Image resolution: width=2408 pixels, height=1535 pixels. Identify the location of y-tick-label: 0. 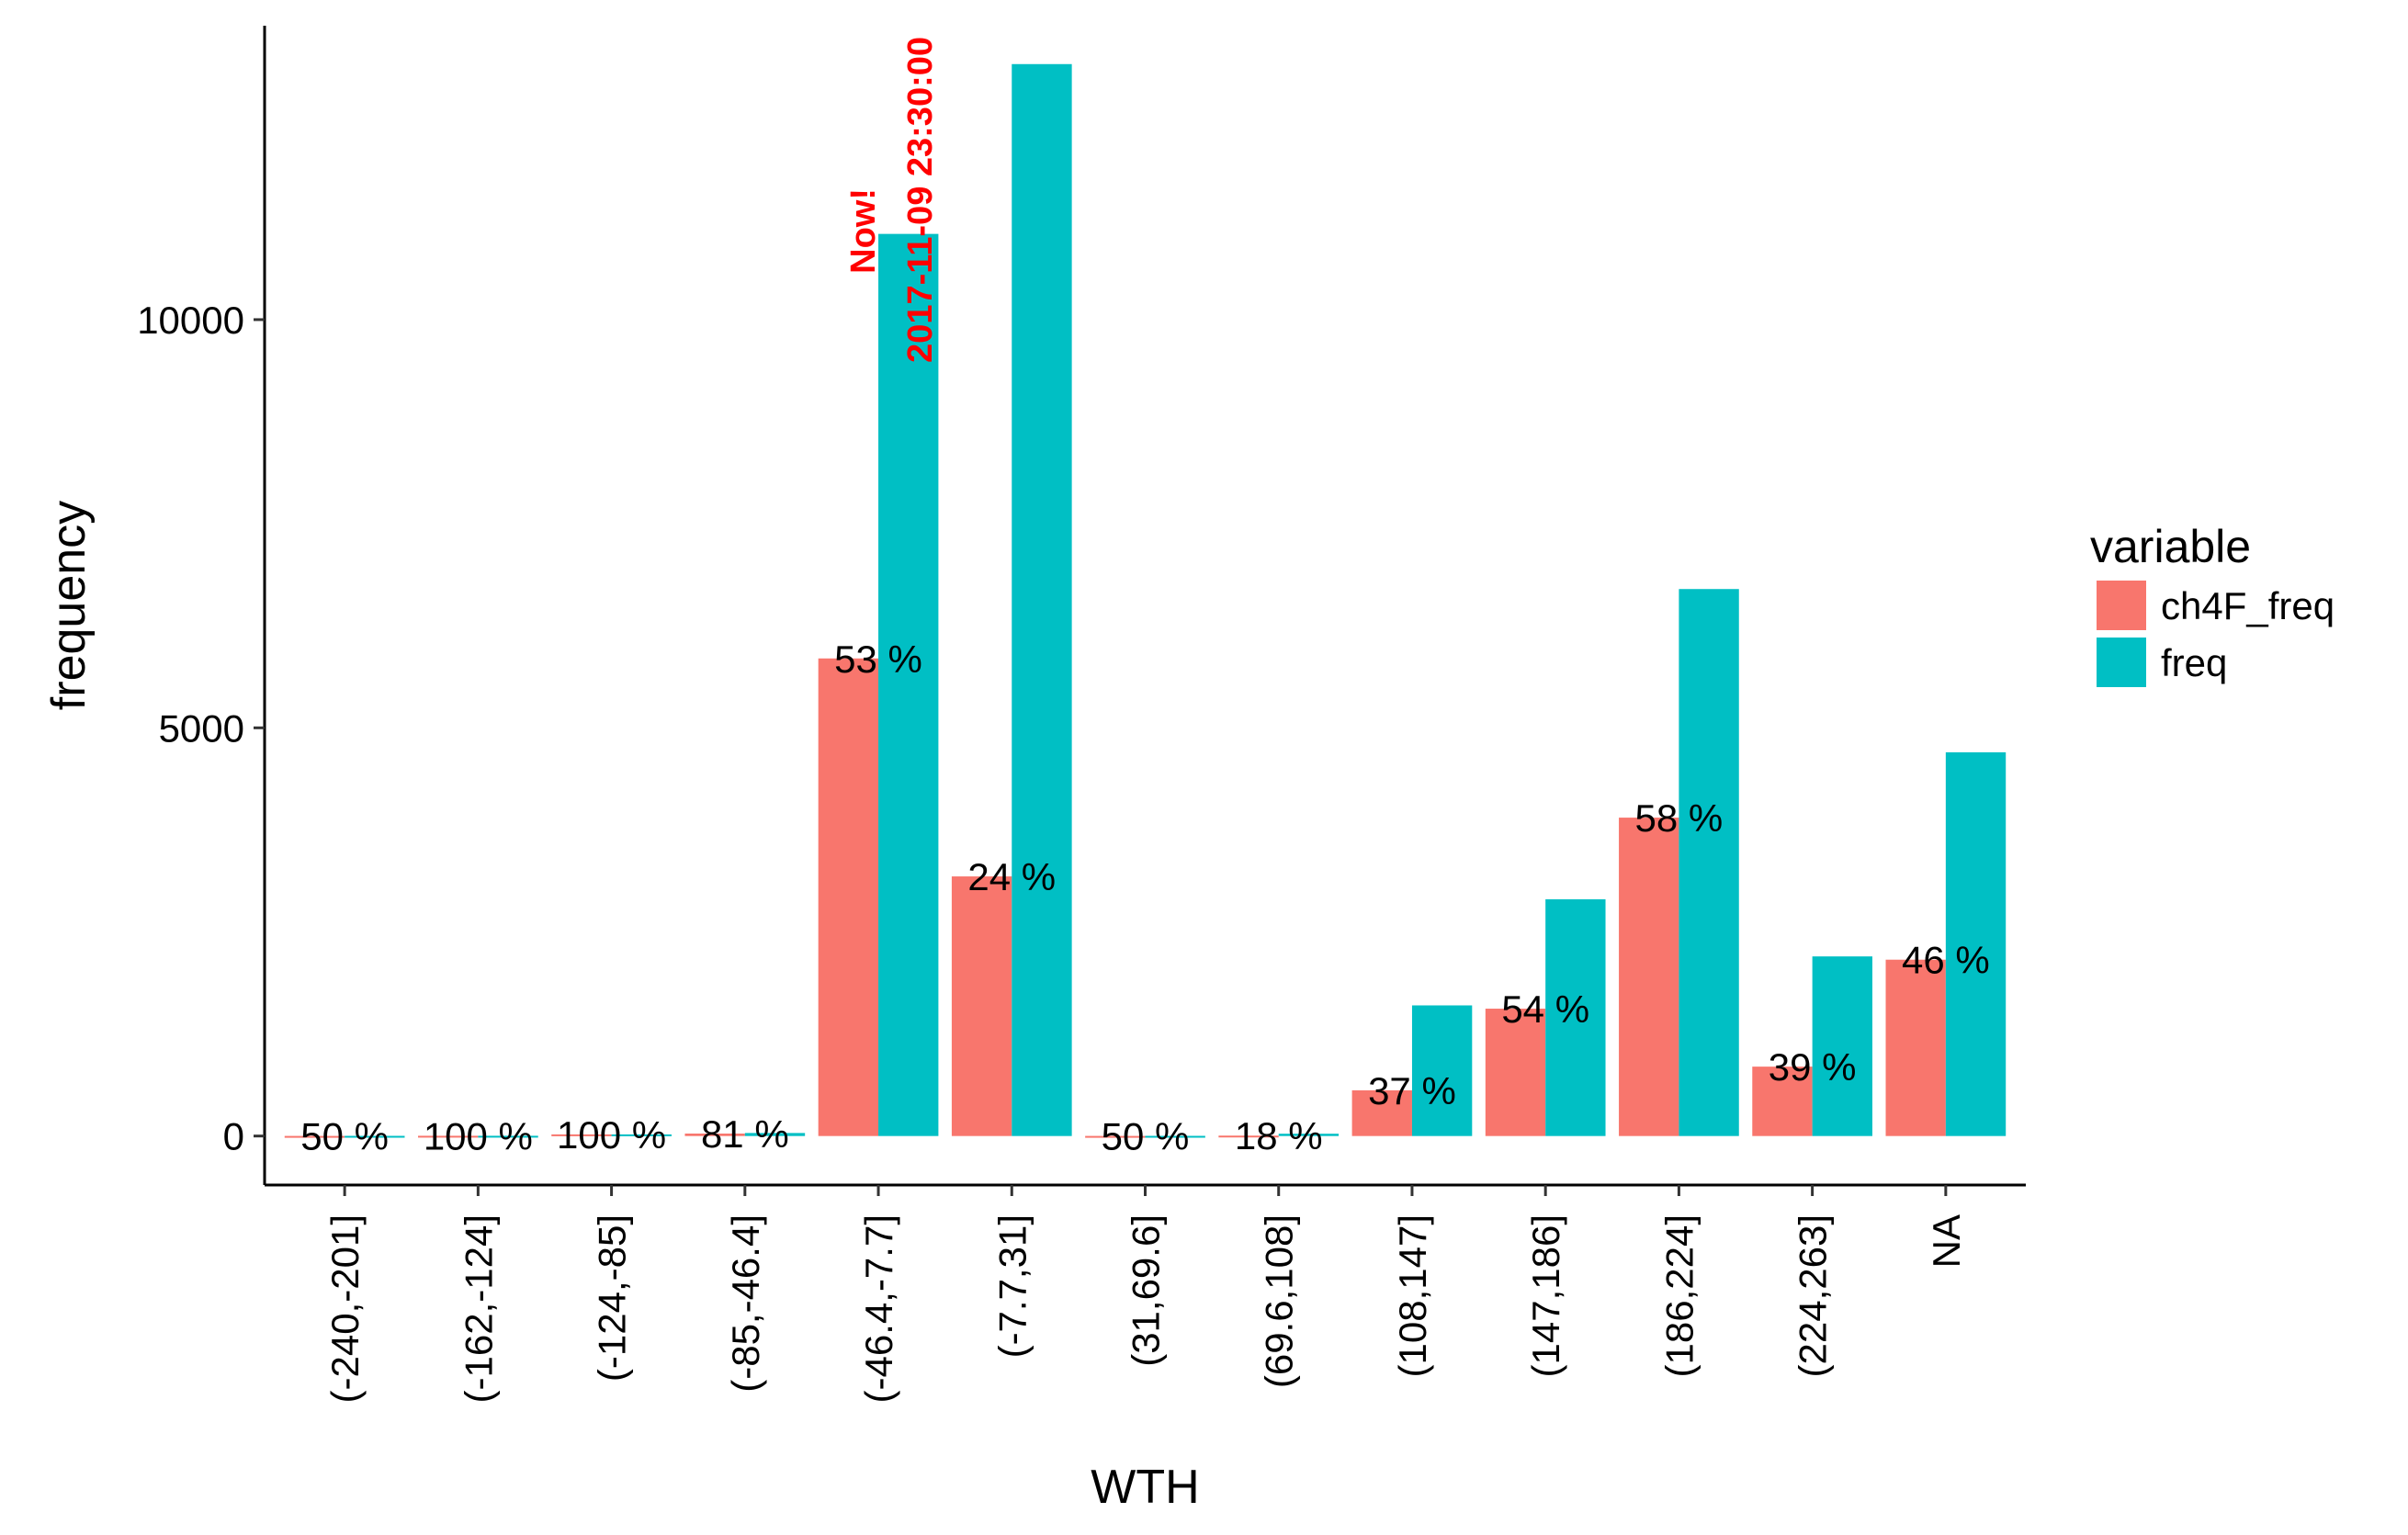
(234, 1136).